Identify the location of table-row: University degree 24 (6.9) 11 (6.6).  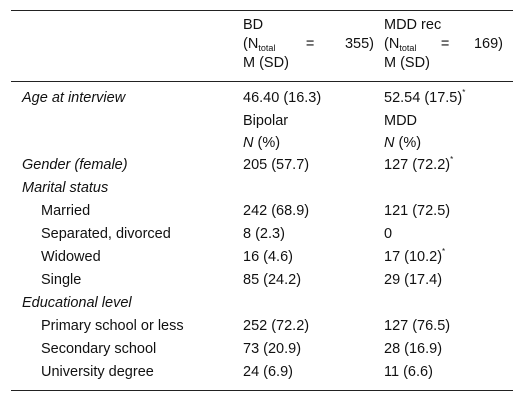
(262, 376).